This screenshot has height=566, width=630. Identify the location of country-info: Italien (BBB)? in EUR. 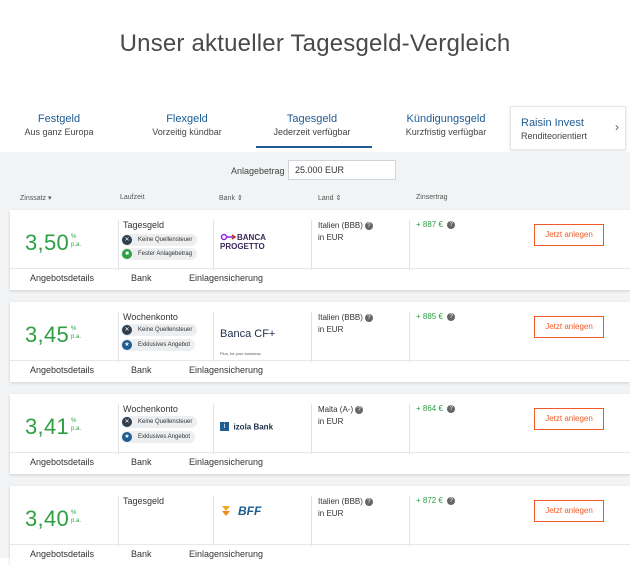
(345, 232).